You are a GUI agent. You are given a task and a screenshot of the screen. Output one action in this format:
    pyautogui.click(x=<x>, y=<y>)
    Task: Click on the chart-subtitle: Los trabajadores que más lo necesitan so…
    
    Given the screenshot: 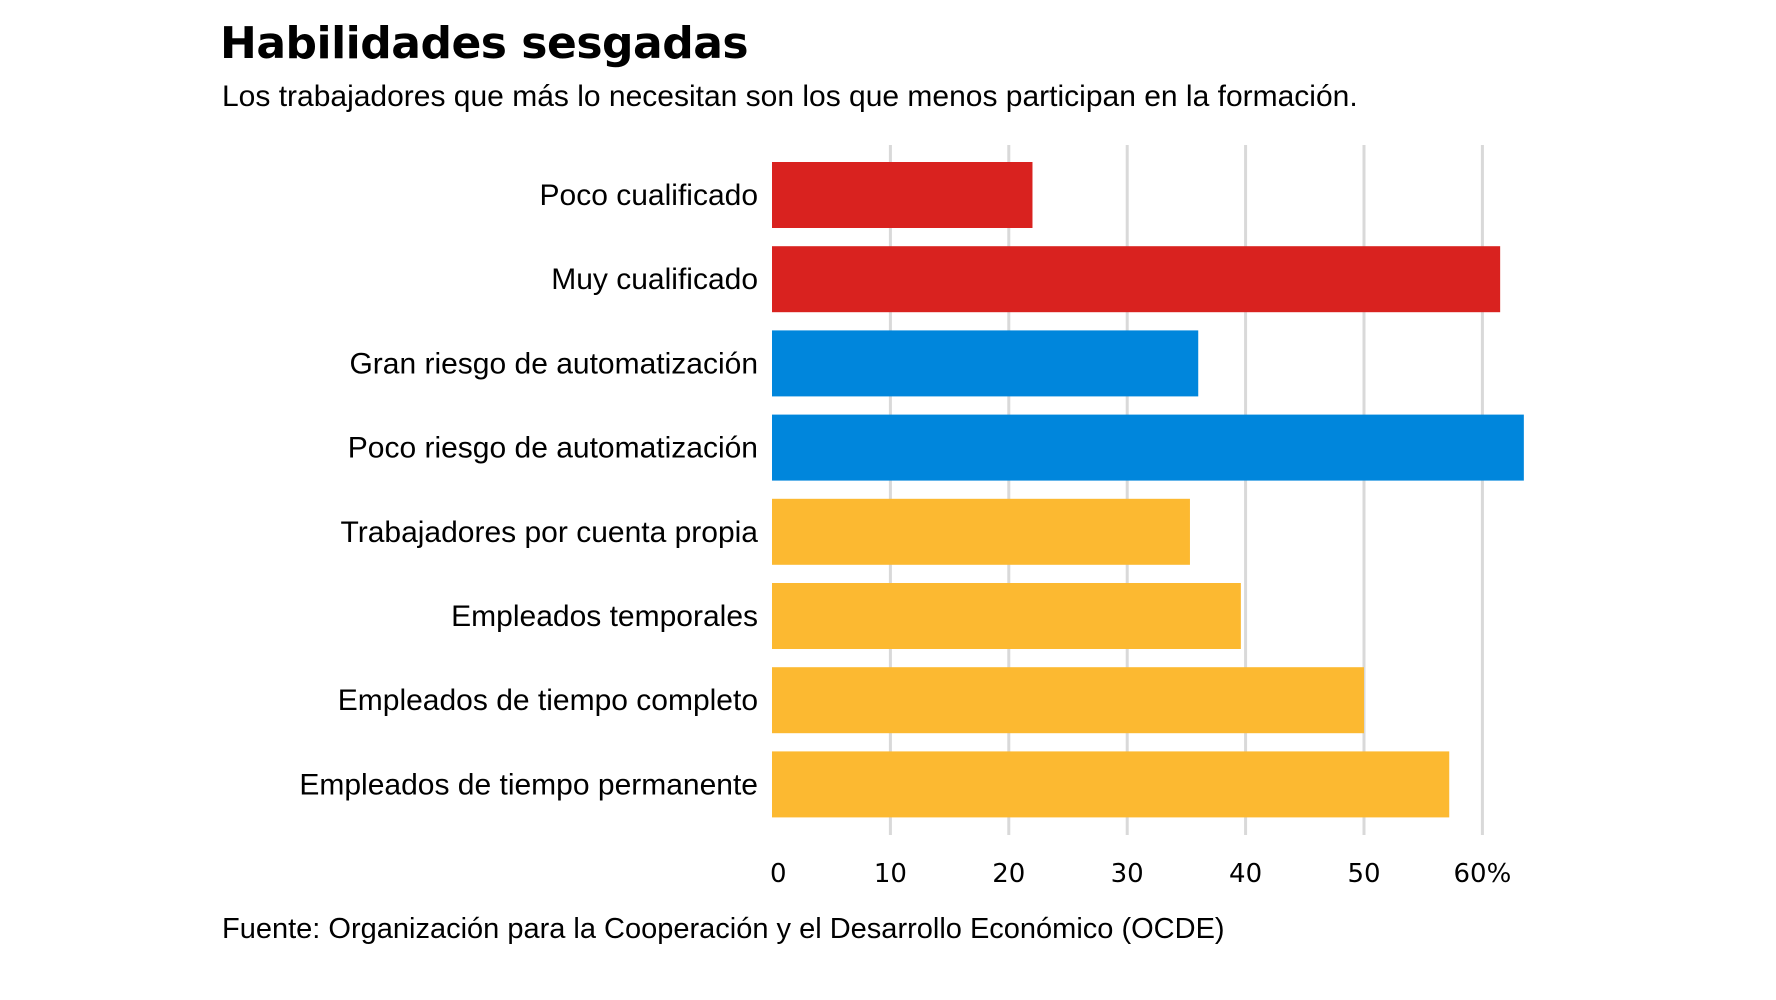 What is the action you would take?
    pyautogui.click(x=790, y=96)
    